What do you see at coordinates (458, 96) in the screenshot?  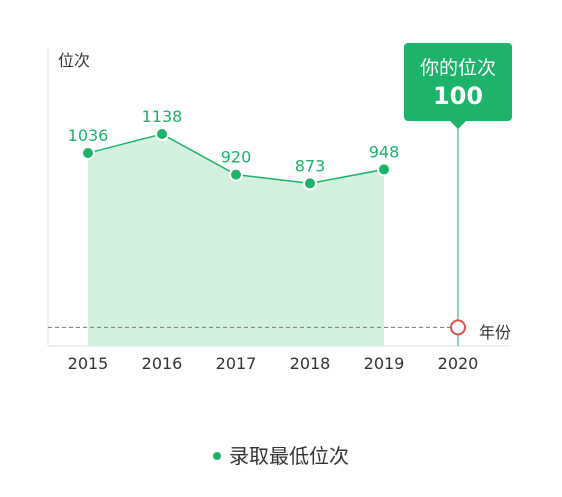 I see `your-rank-value: 100` at bounding box center [458, 96].